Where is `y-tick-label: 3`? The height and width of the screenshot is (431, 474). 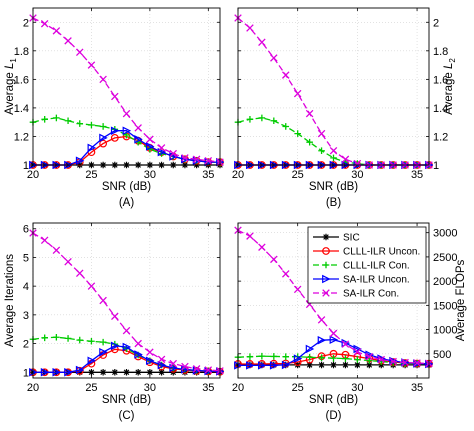 y-tick-label: 3 is located at coordinates (26, 316).